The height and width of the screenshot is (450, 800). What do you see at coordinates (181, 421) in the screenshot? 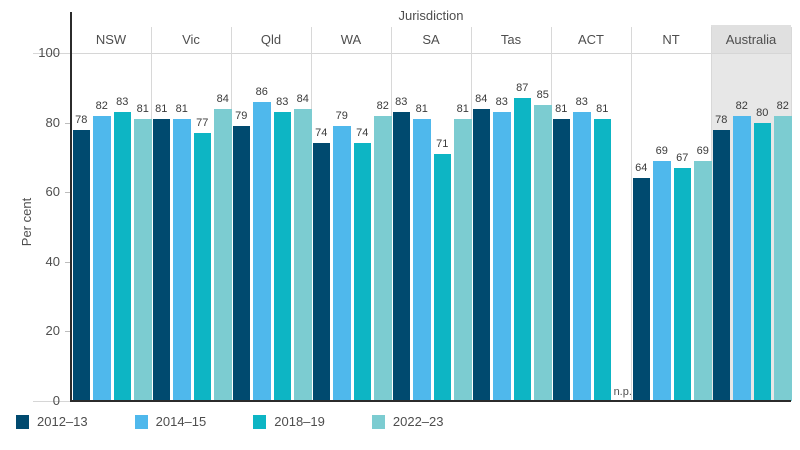
I see `legend-label-2014-15: 2014–15` at bounding box center [181, 421].